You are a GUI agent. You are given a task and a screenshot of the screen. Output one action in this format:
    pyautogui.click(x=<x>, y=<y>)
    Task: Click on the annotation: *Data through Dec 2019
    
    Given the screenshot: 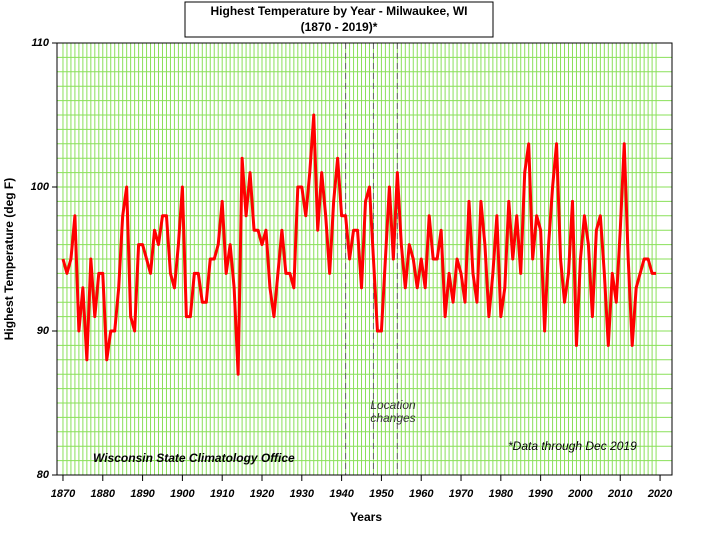 What is the action you would take?
    pyautogui.click(x=572, y=446)
    